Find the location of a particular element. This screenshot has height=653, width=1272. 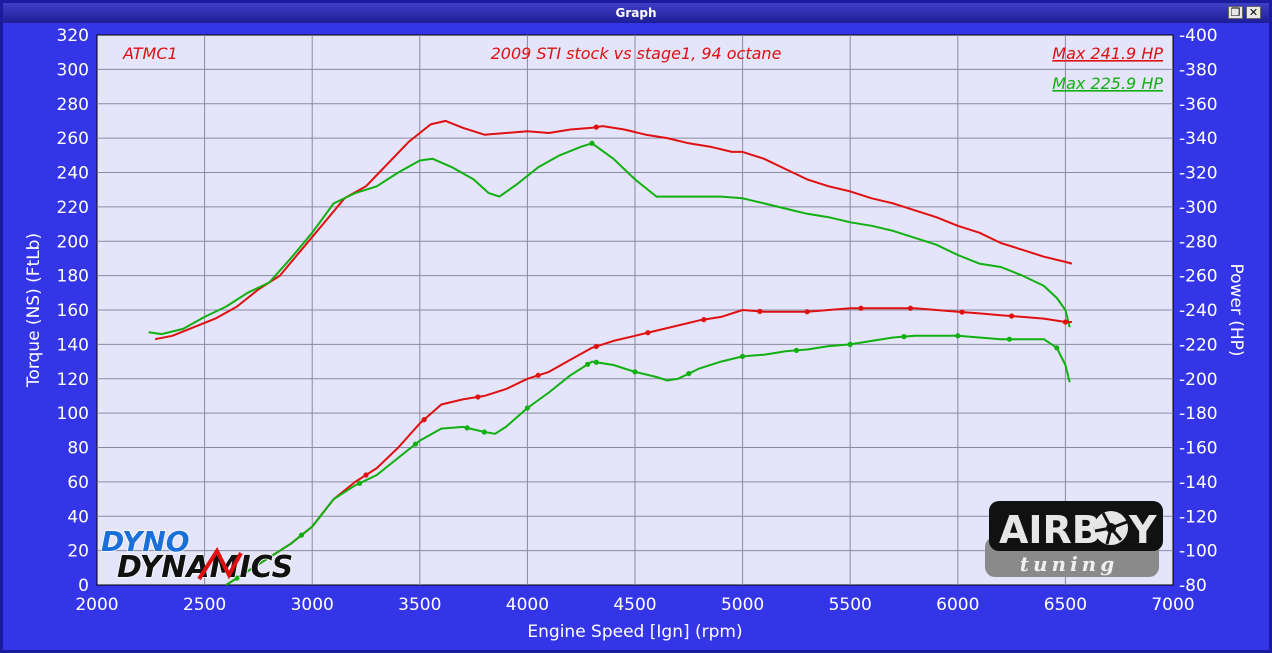

legend-max-green: Max 225.9 HP is located at coordinates (1107, 83).